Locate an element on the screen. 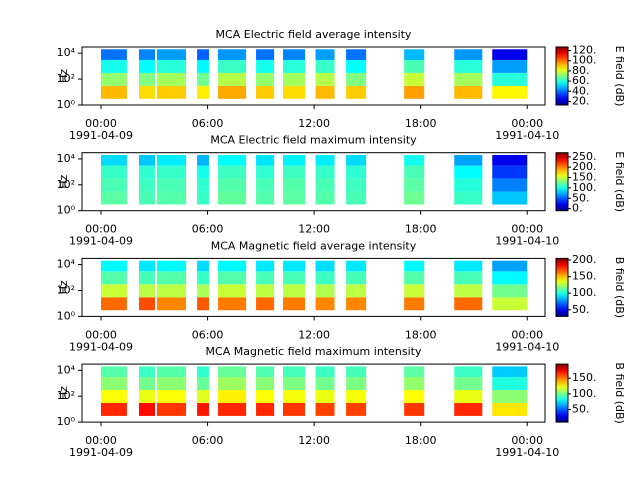 Image resolution: width=640 pixels, height=480 pixels. panel-title: MCA Magnetic field maximum intensity is located at coordinates (314, 351).